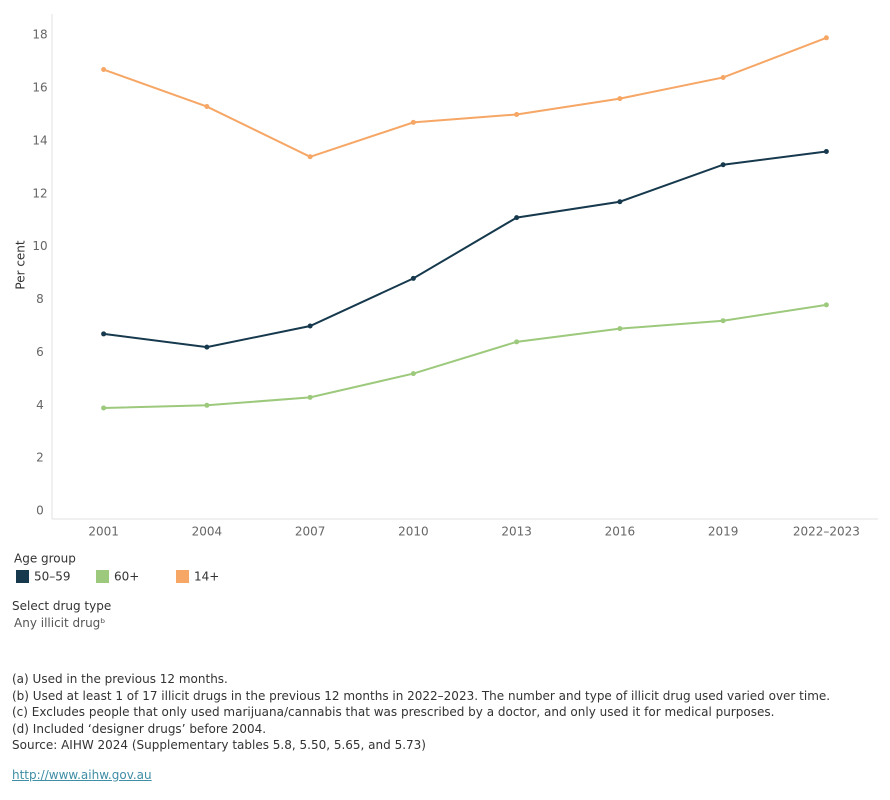 The height and width of the screenshot is (800, 890). I want to click on y-tick-label: 2, so click(40, 458).